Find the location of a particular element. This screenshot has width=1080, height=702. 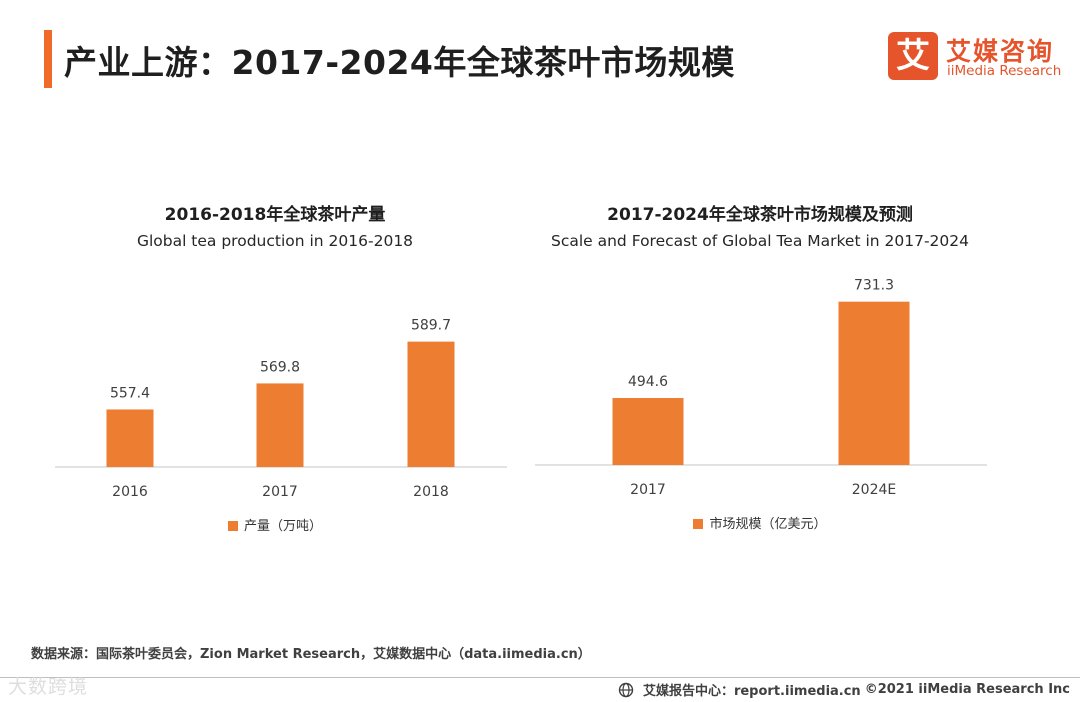

bar-plot: 557.4 2016 569.8 2017 589.7 2018 is located at coordinates (281, 409).